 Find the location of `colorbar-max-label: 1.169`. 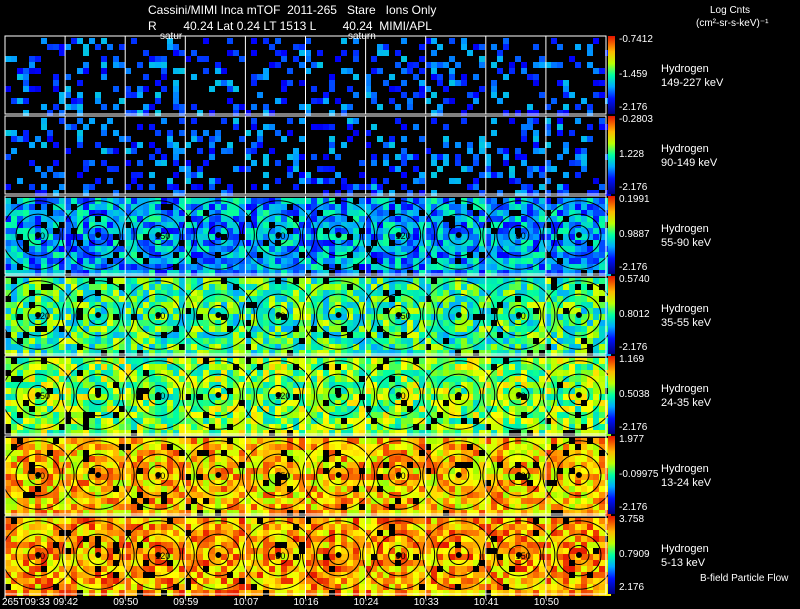

colorbar-max-label: 1.169 is located at coordinates (632, 359).